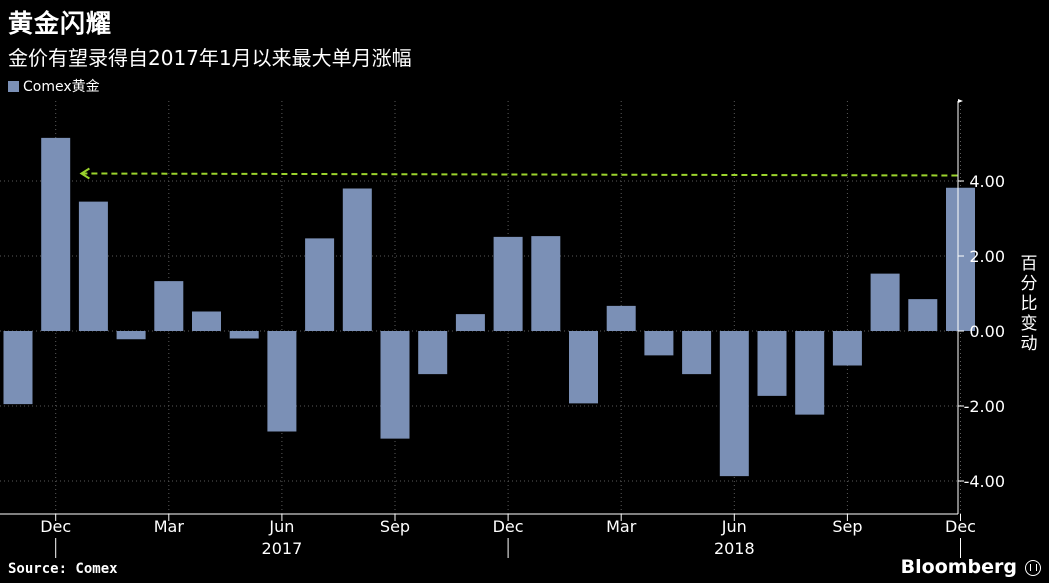  I want to click on reference-arrow-icon, so click(84, 173).